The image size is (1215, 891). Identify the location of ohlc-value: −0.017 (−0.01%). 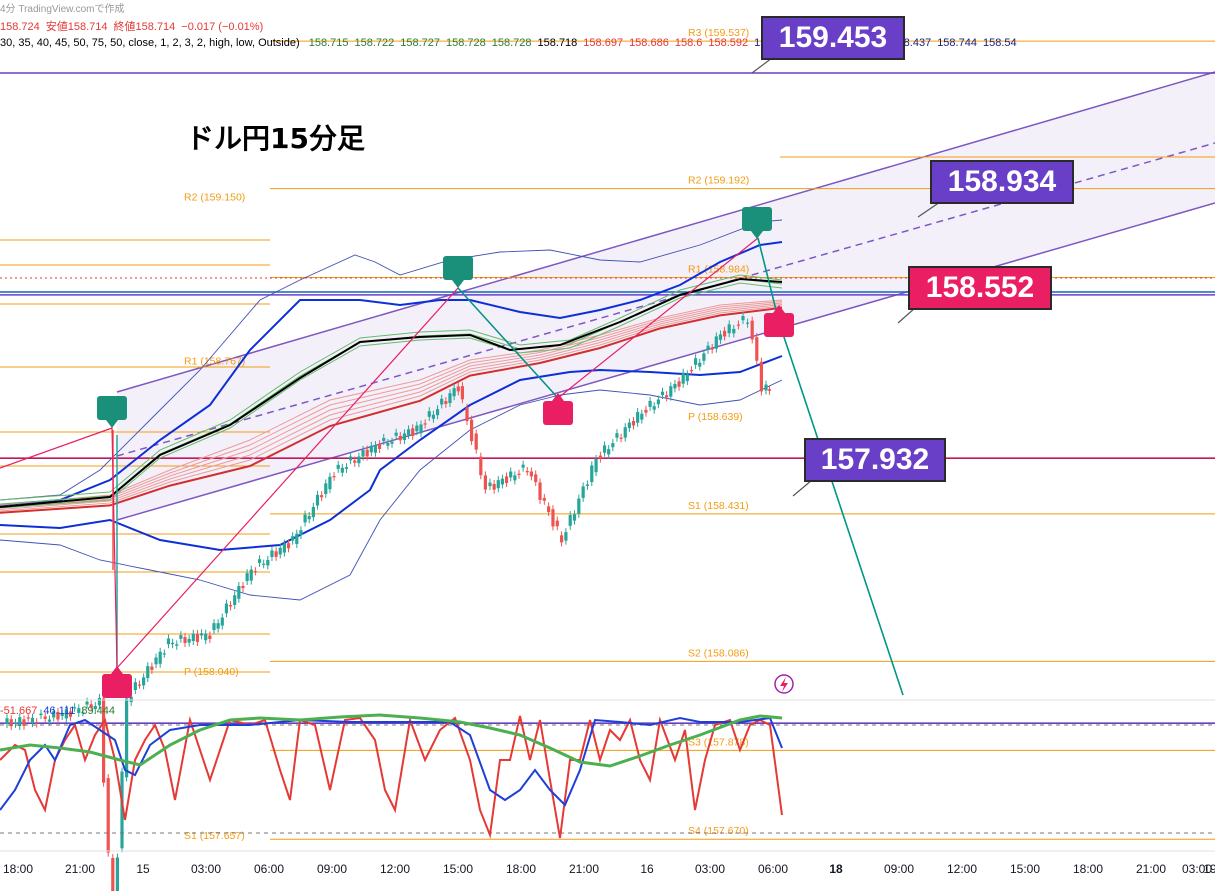
(222, 27).